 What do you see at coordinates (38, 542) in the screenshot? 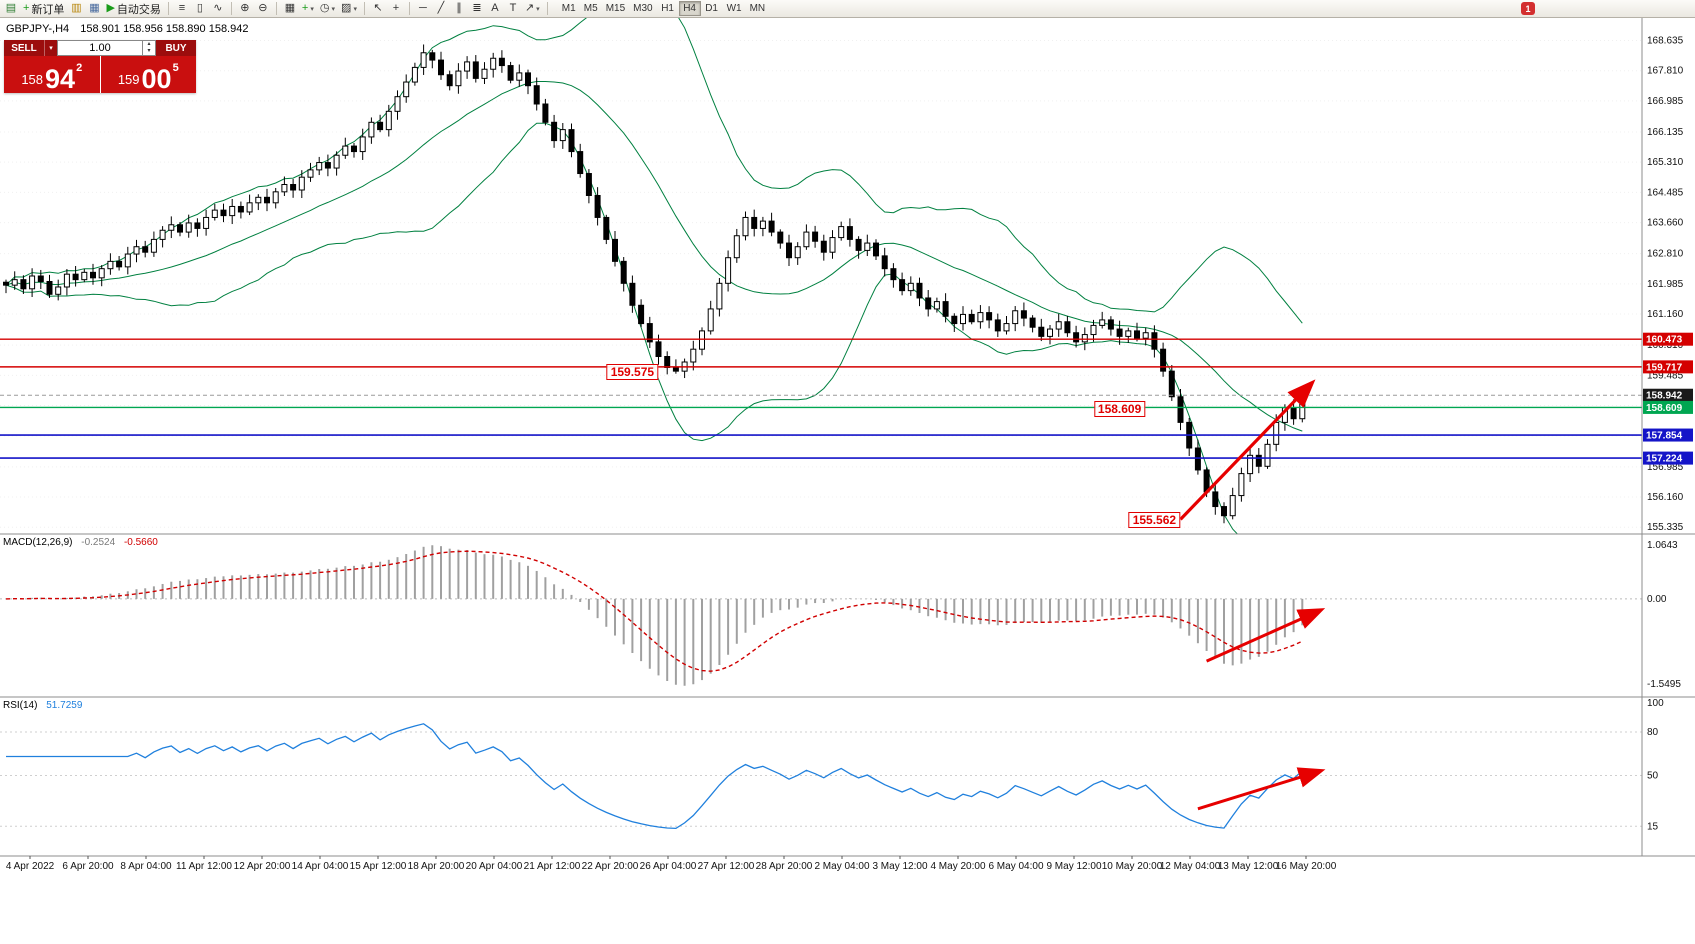
I see `macd-name: MACD(12,26,9)` at bounding box center [38, 542].